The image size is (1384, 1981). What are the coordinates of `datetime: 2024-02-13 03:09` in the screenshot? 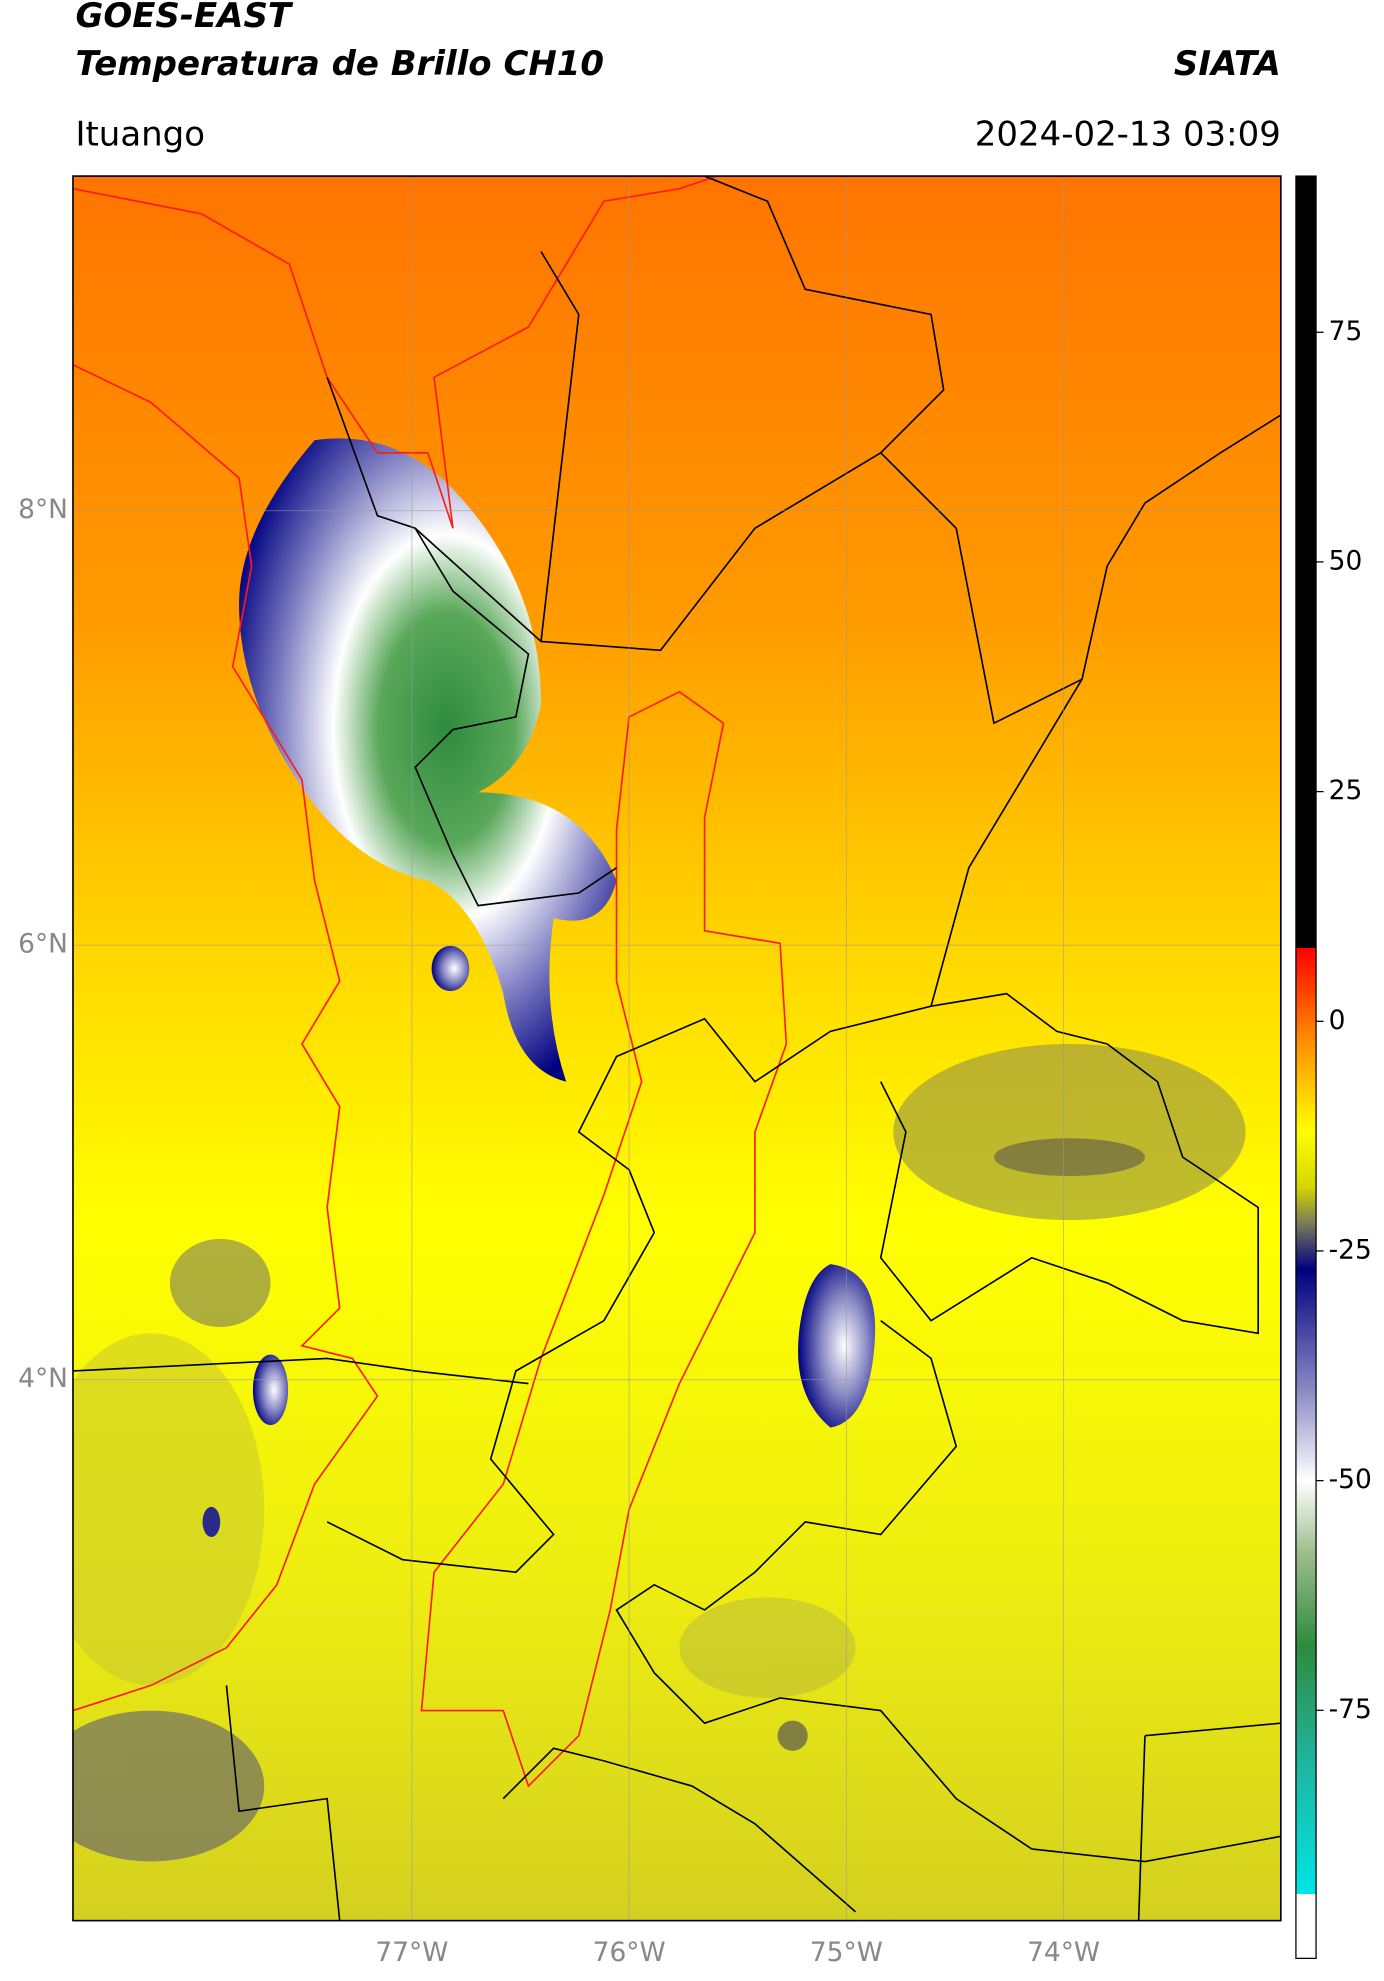 It's located at (1128, 134).